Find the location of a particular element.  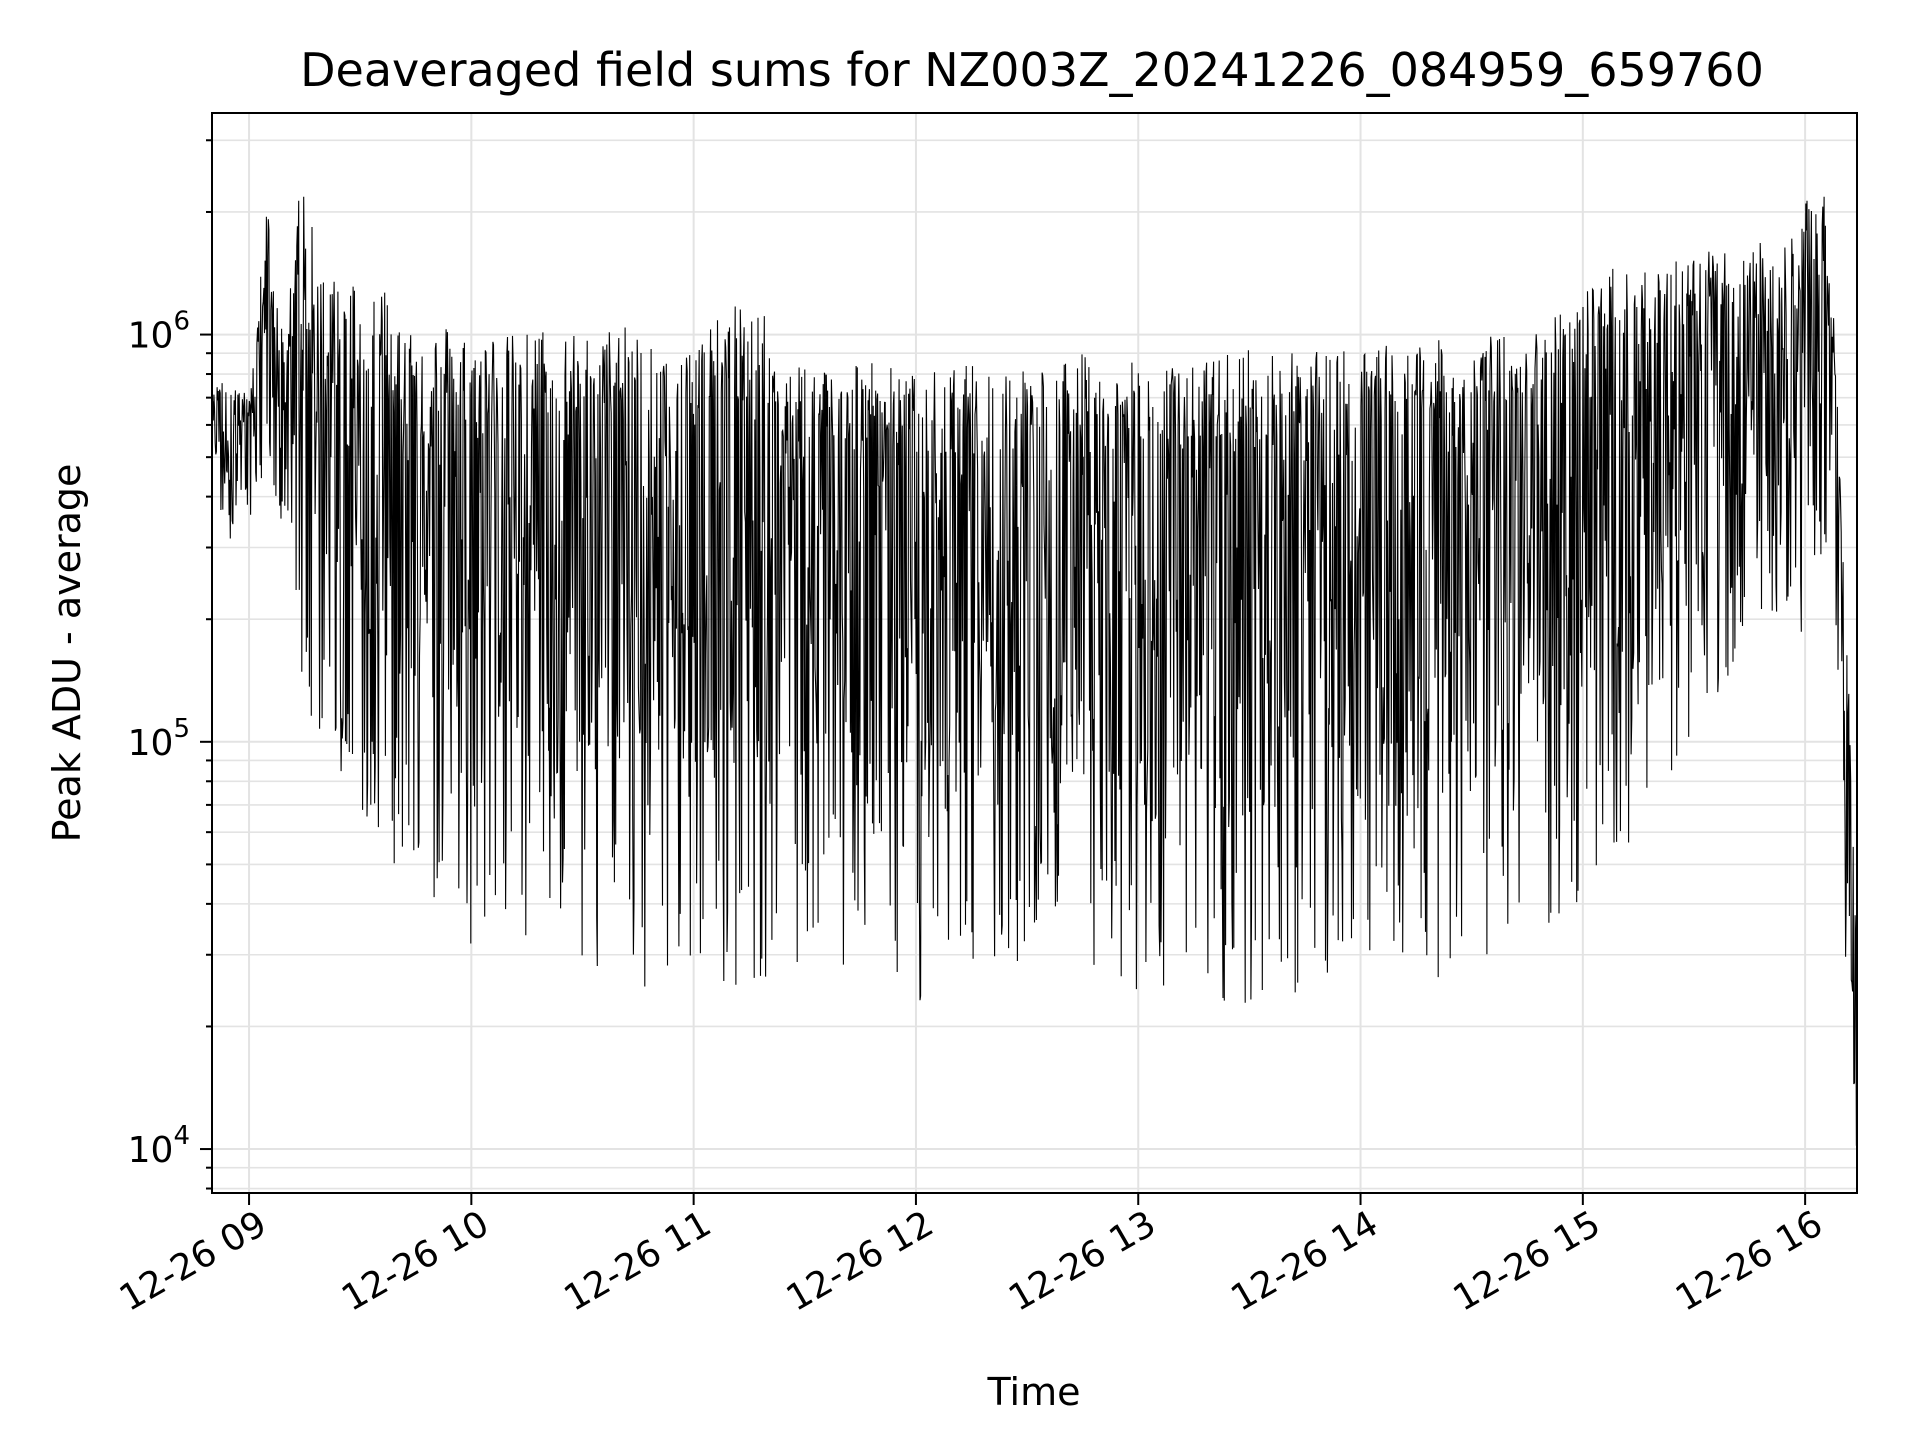

y-tick-label: 10⁶ is located at coordinates (159, 332).